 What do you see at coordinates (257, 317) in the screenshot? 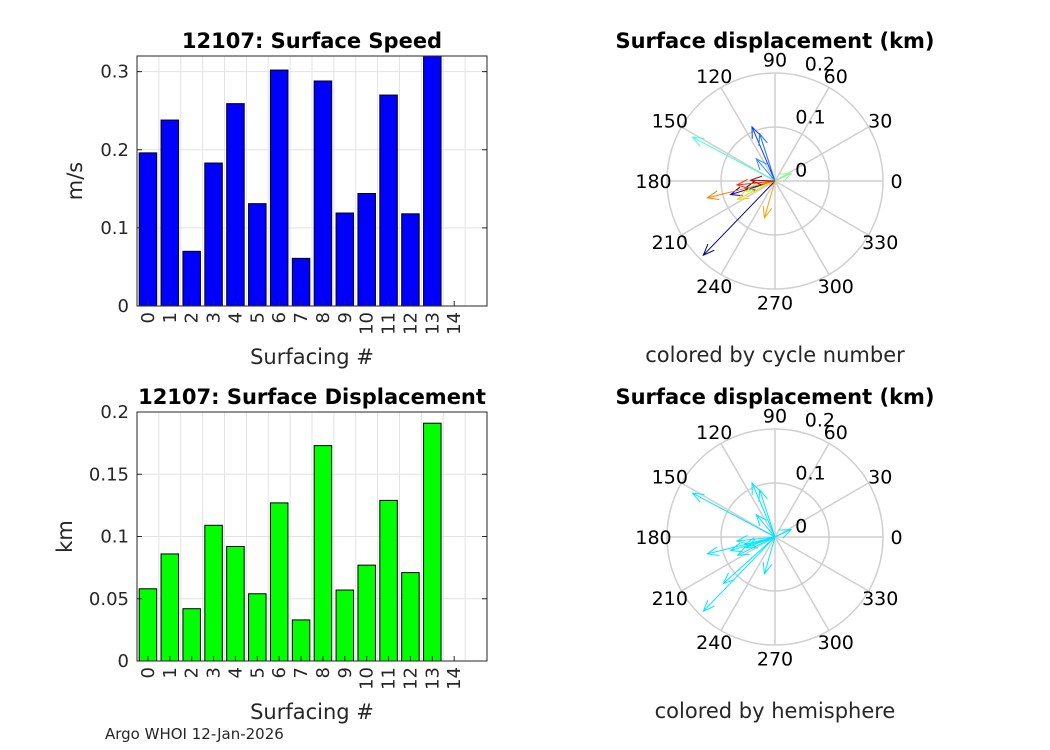
I see `speed-xtick-label: 5` at bounding box center [257, 317].